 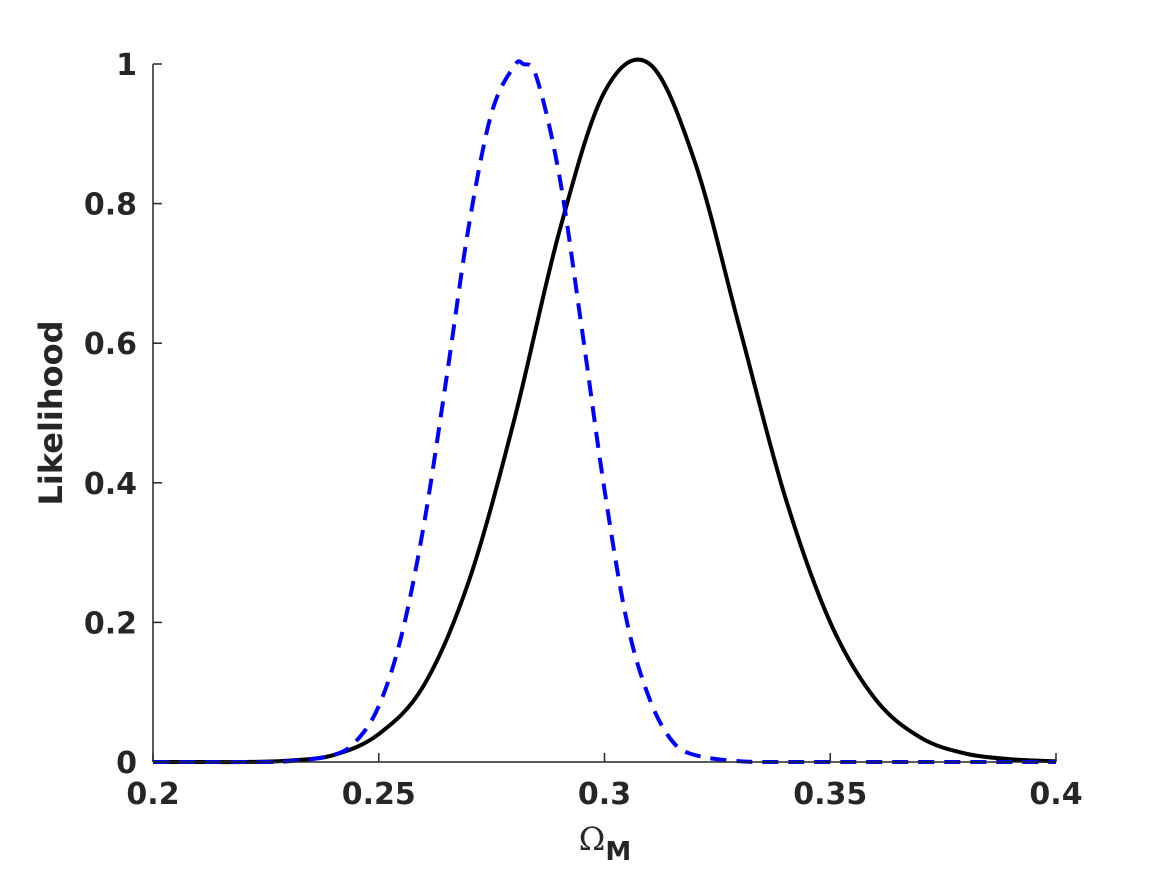 I want to click on x-tick-label: 0.2, so click(x=152, y=794).